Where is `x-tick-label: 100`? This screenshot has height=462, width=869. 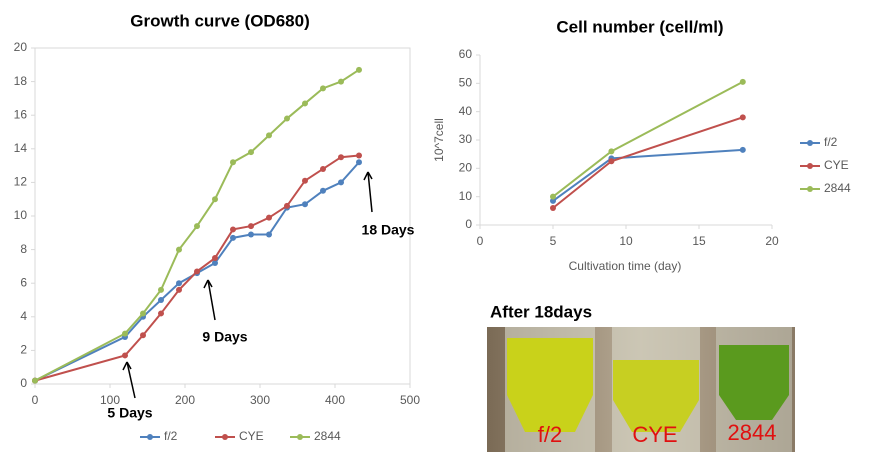
x-tick-label: 100 is located at coordinates (110, 400).